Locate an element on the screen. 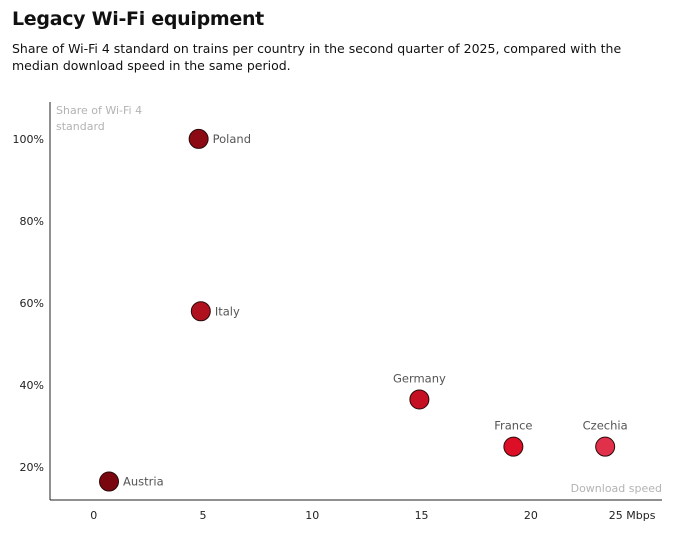 This screenshot has width=683, height=542. point-label-austria: Austria is located at coordinates (143, 482).